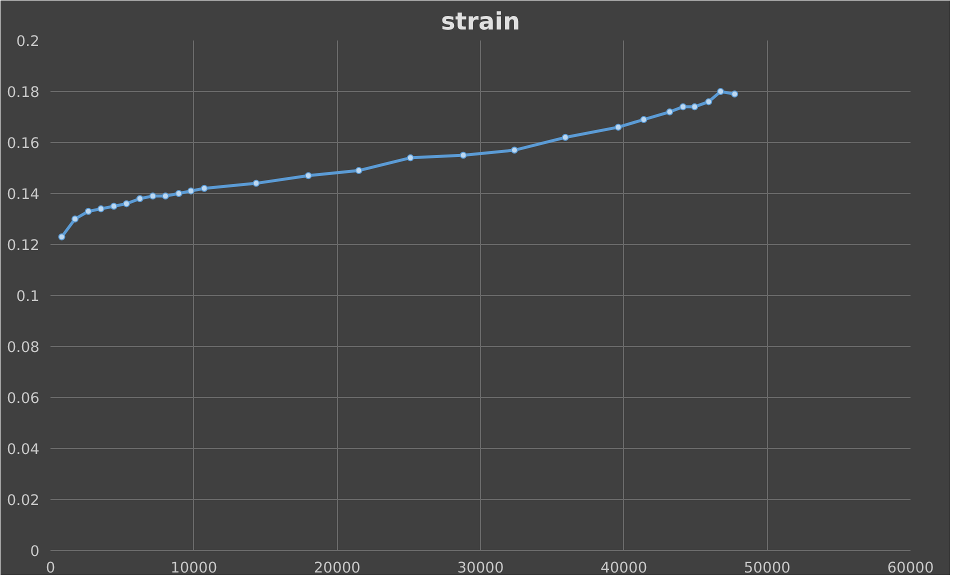 This screenshot has width=955, height=580. What do you see at coordinates (23, 500) in the screenshot?
I see `y-tick-label: 0.02` at bounding box center [23, 500].